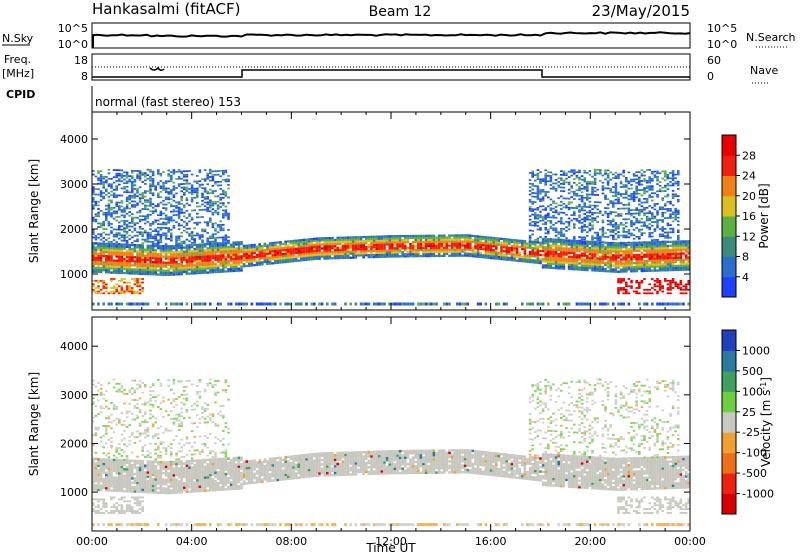  What do you see at coordinates (751, 432) in the screenshot?
I see `velocity-colorbar-tick: -25` at bounding box center [751, 432].